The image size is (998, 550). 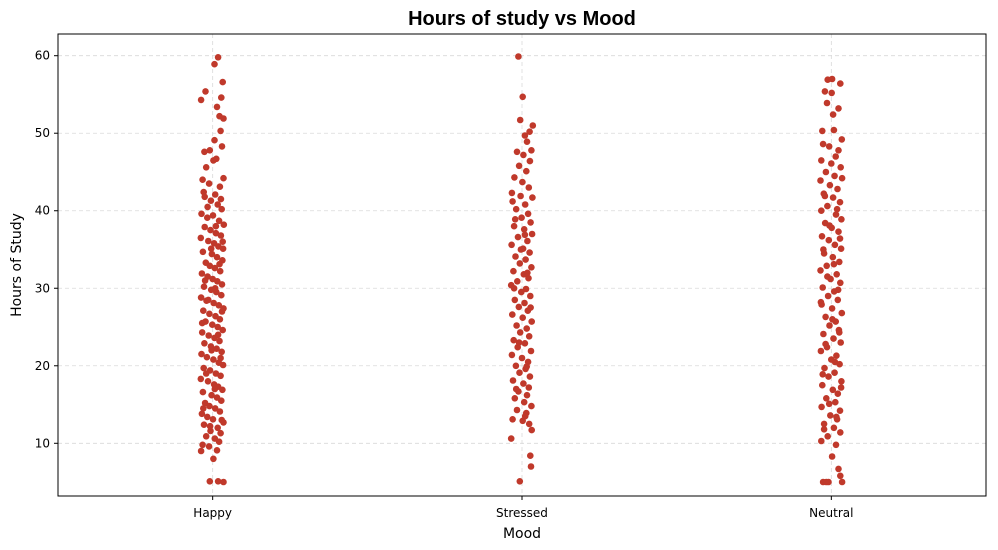 I want to click on x-axis-label: Mood, so click(x=522, y=534).